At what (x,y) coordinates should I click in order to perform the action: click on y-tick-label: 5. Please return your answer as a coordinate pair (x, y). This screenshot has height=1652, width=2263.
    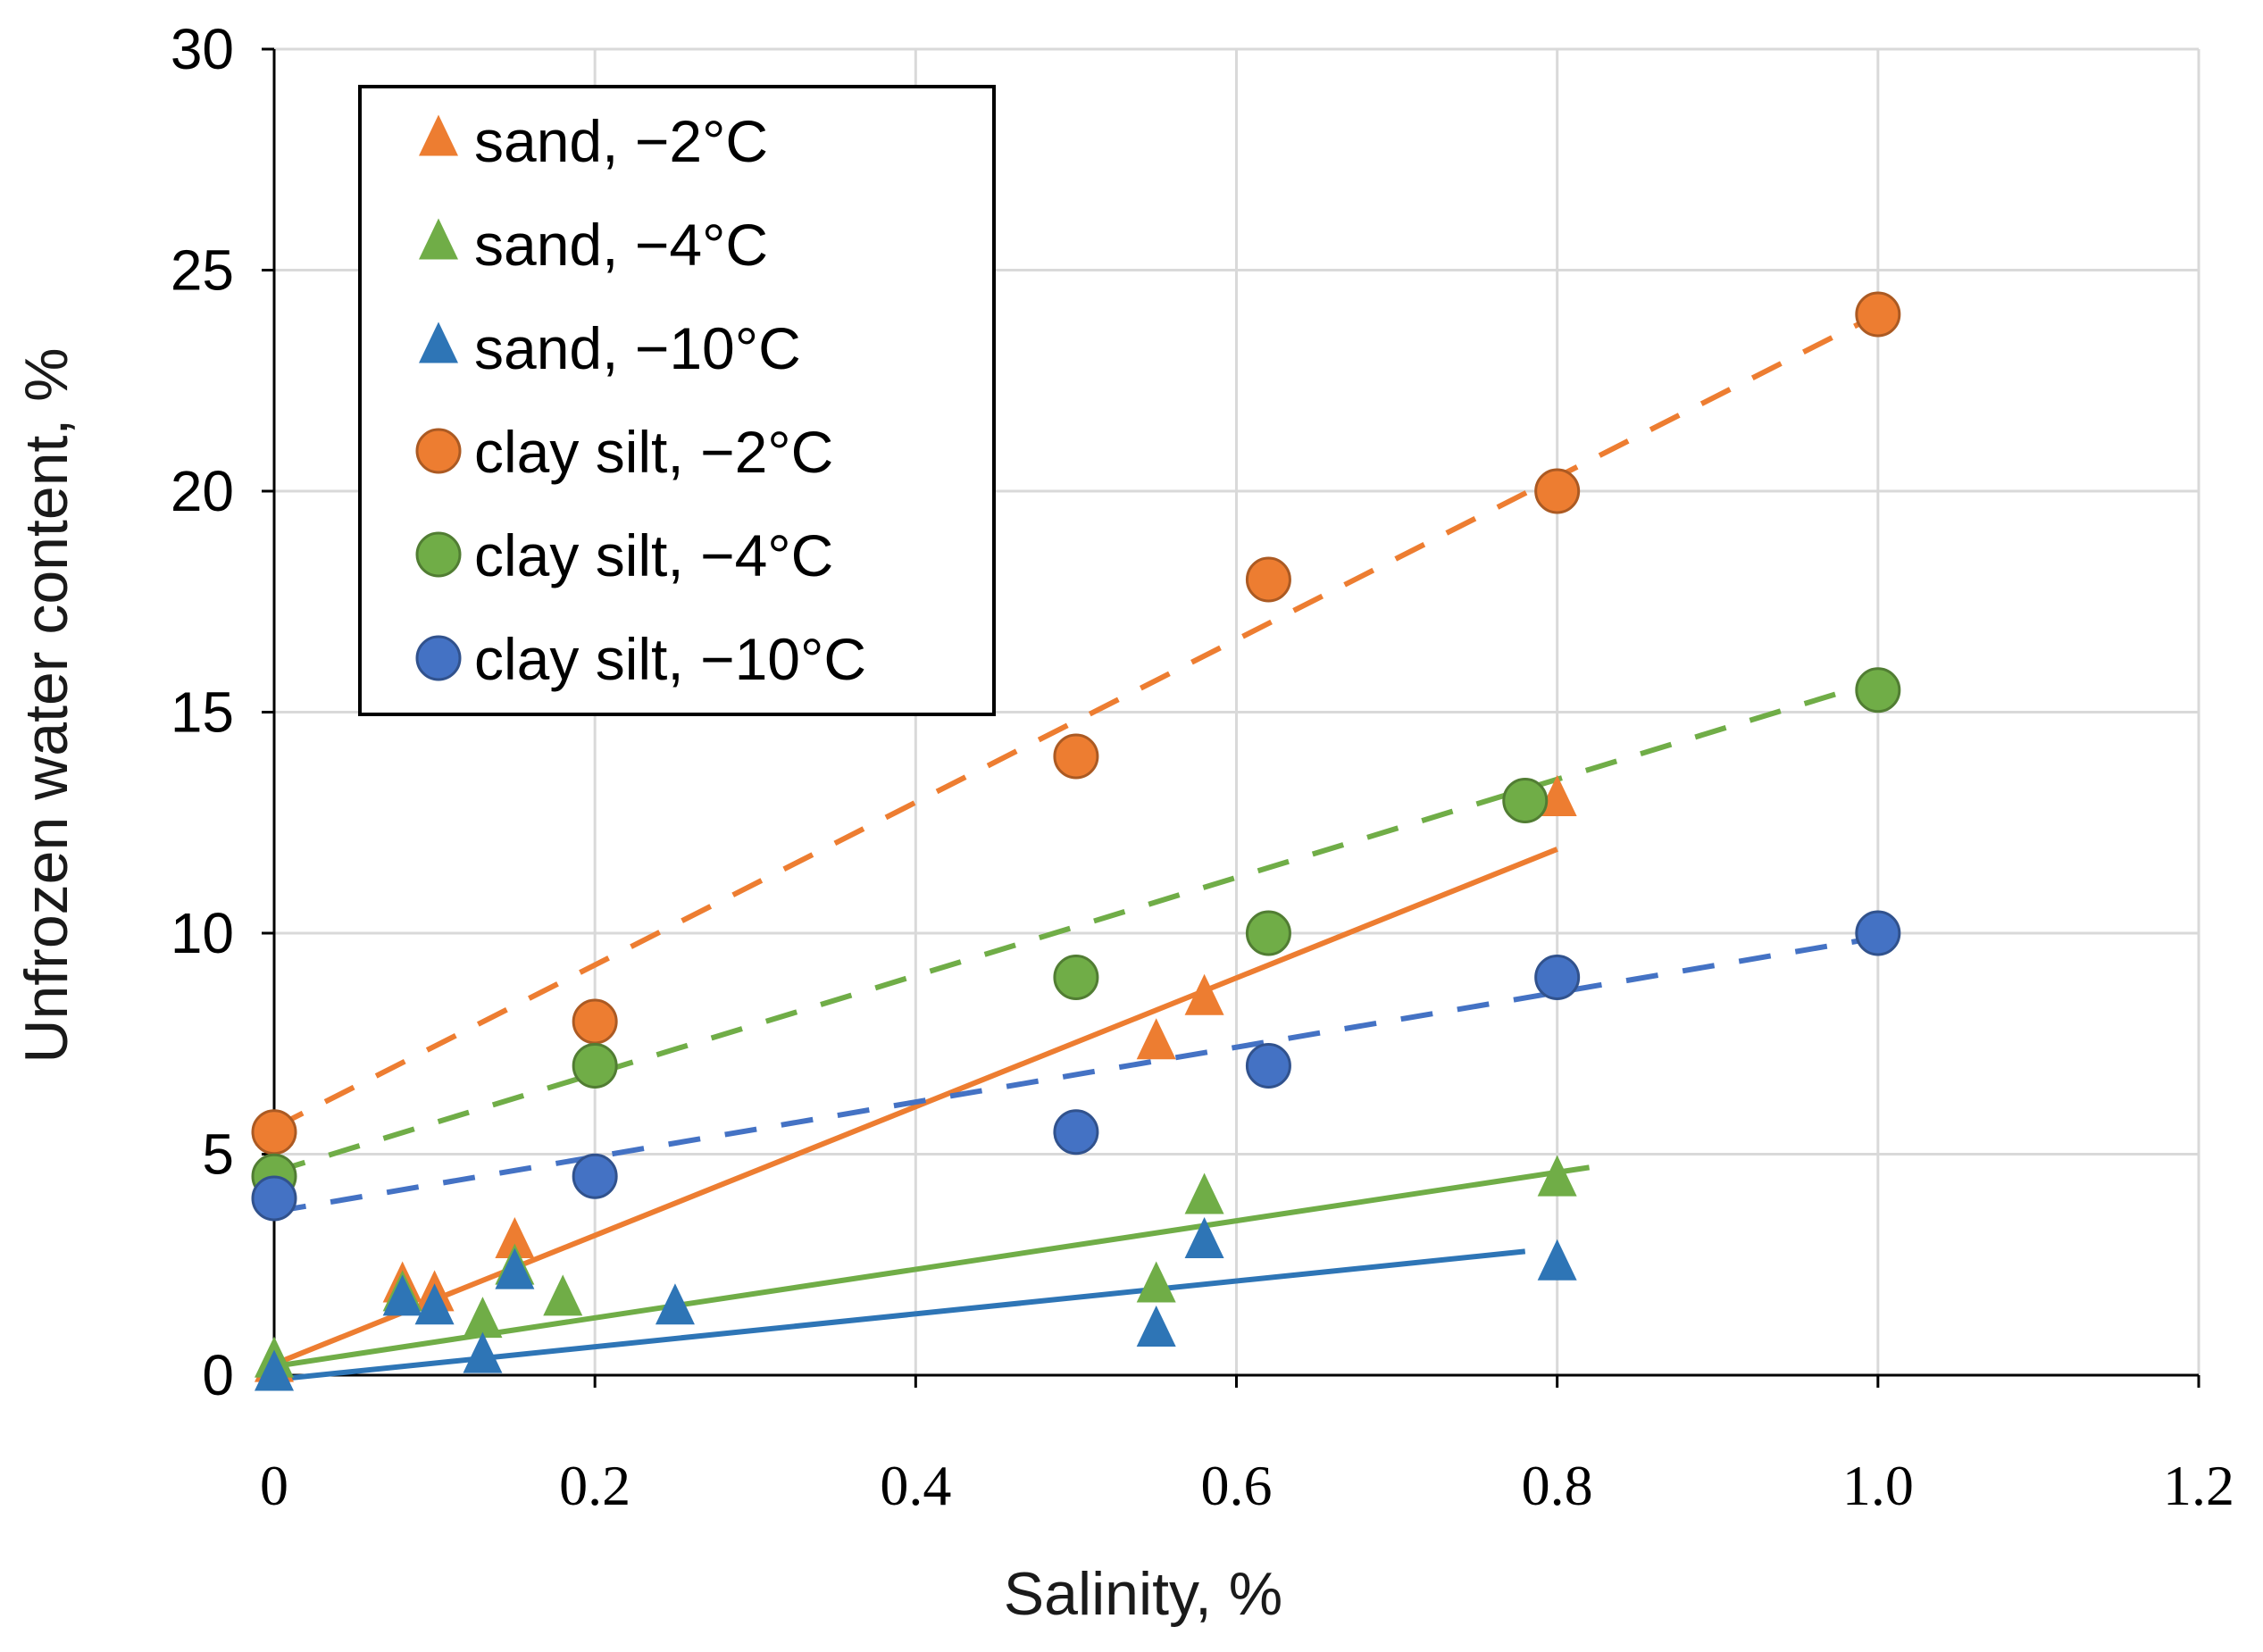
    Looking at the image, I should click on (218, 1154).